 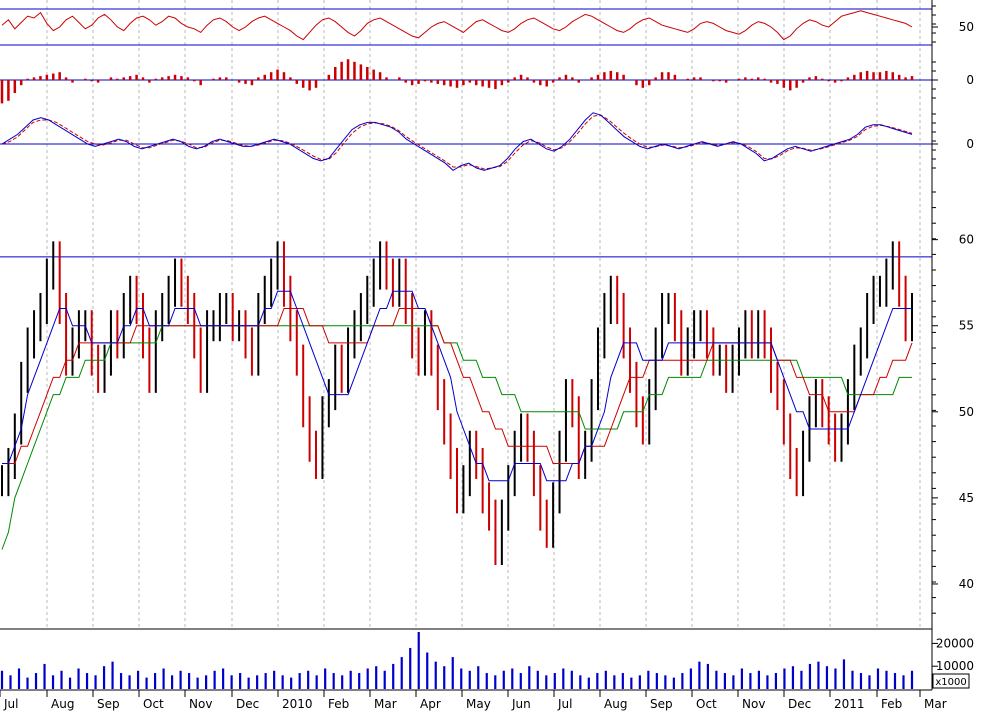 I want to click on xaxis-tick-label: Apr, so click(x=430, y=704).